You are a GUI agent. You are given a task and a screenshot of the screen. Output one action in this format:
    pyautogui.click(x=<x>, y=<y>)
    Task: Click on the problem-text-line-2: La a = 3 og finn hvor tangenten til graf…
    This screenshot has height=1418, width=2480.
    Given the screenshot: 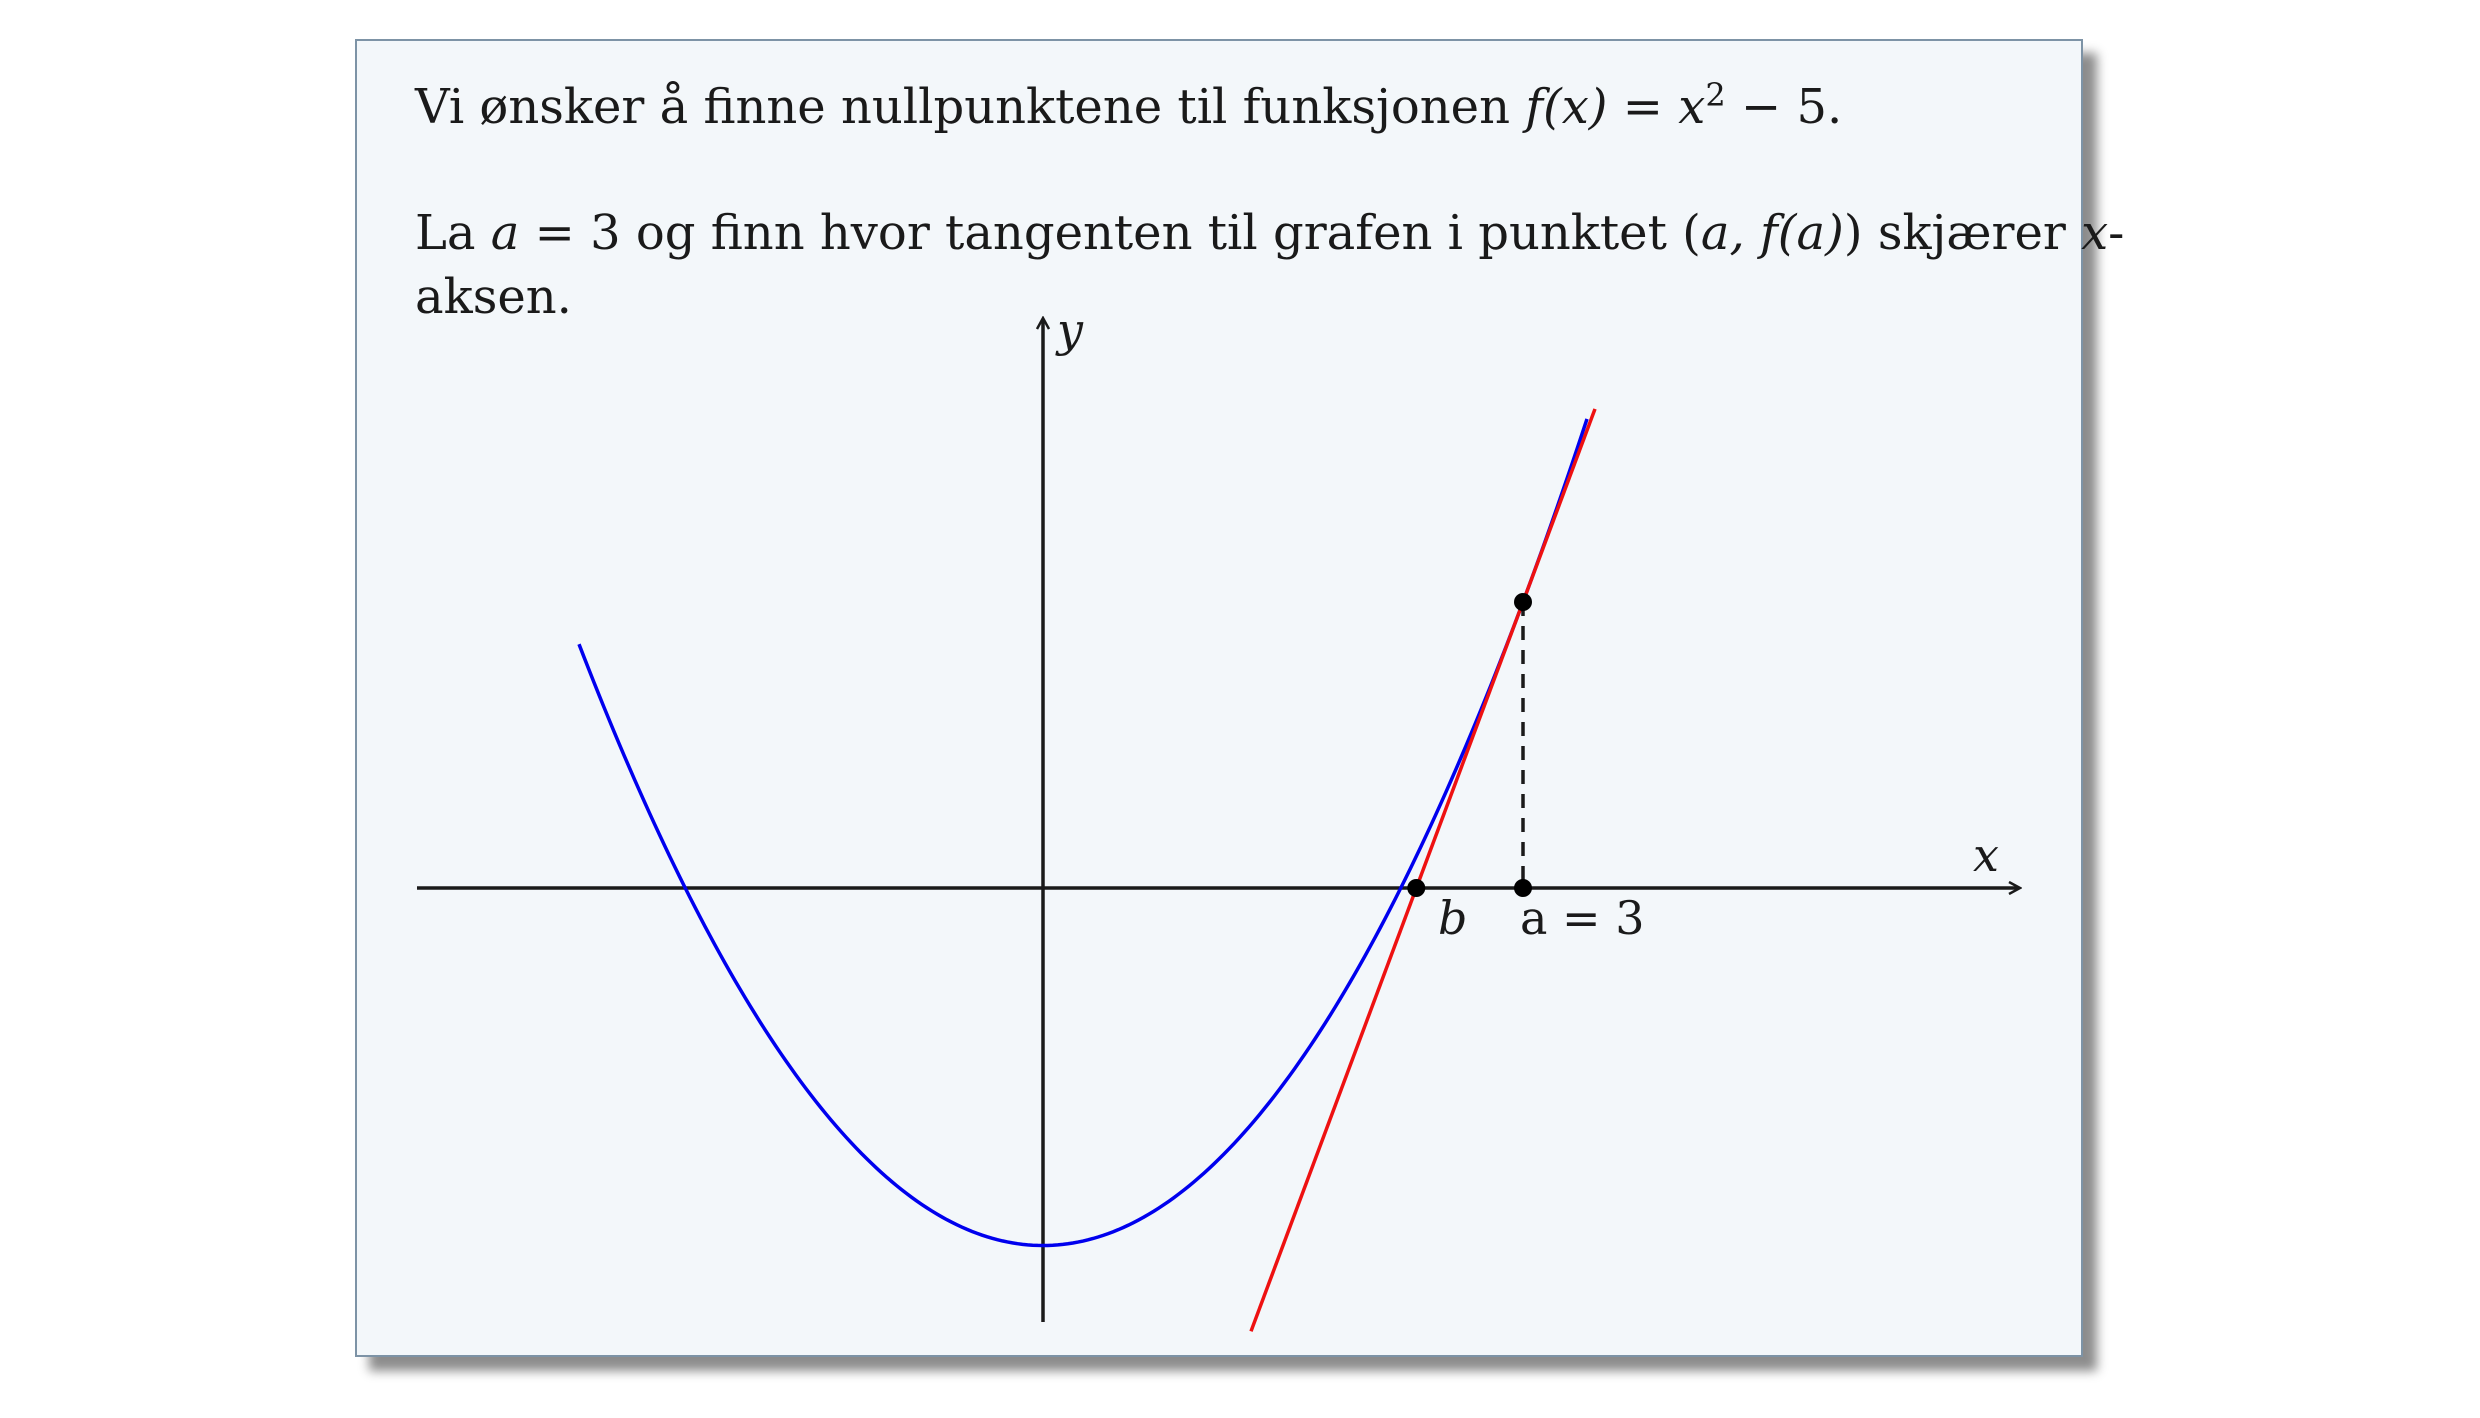 What is the action you would take?
    pyautogui.click(x=1270, y=233)
    